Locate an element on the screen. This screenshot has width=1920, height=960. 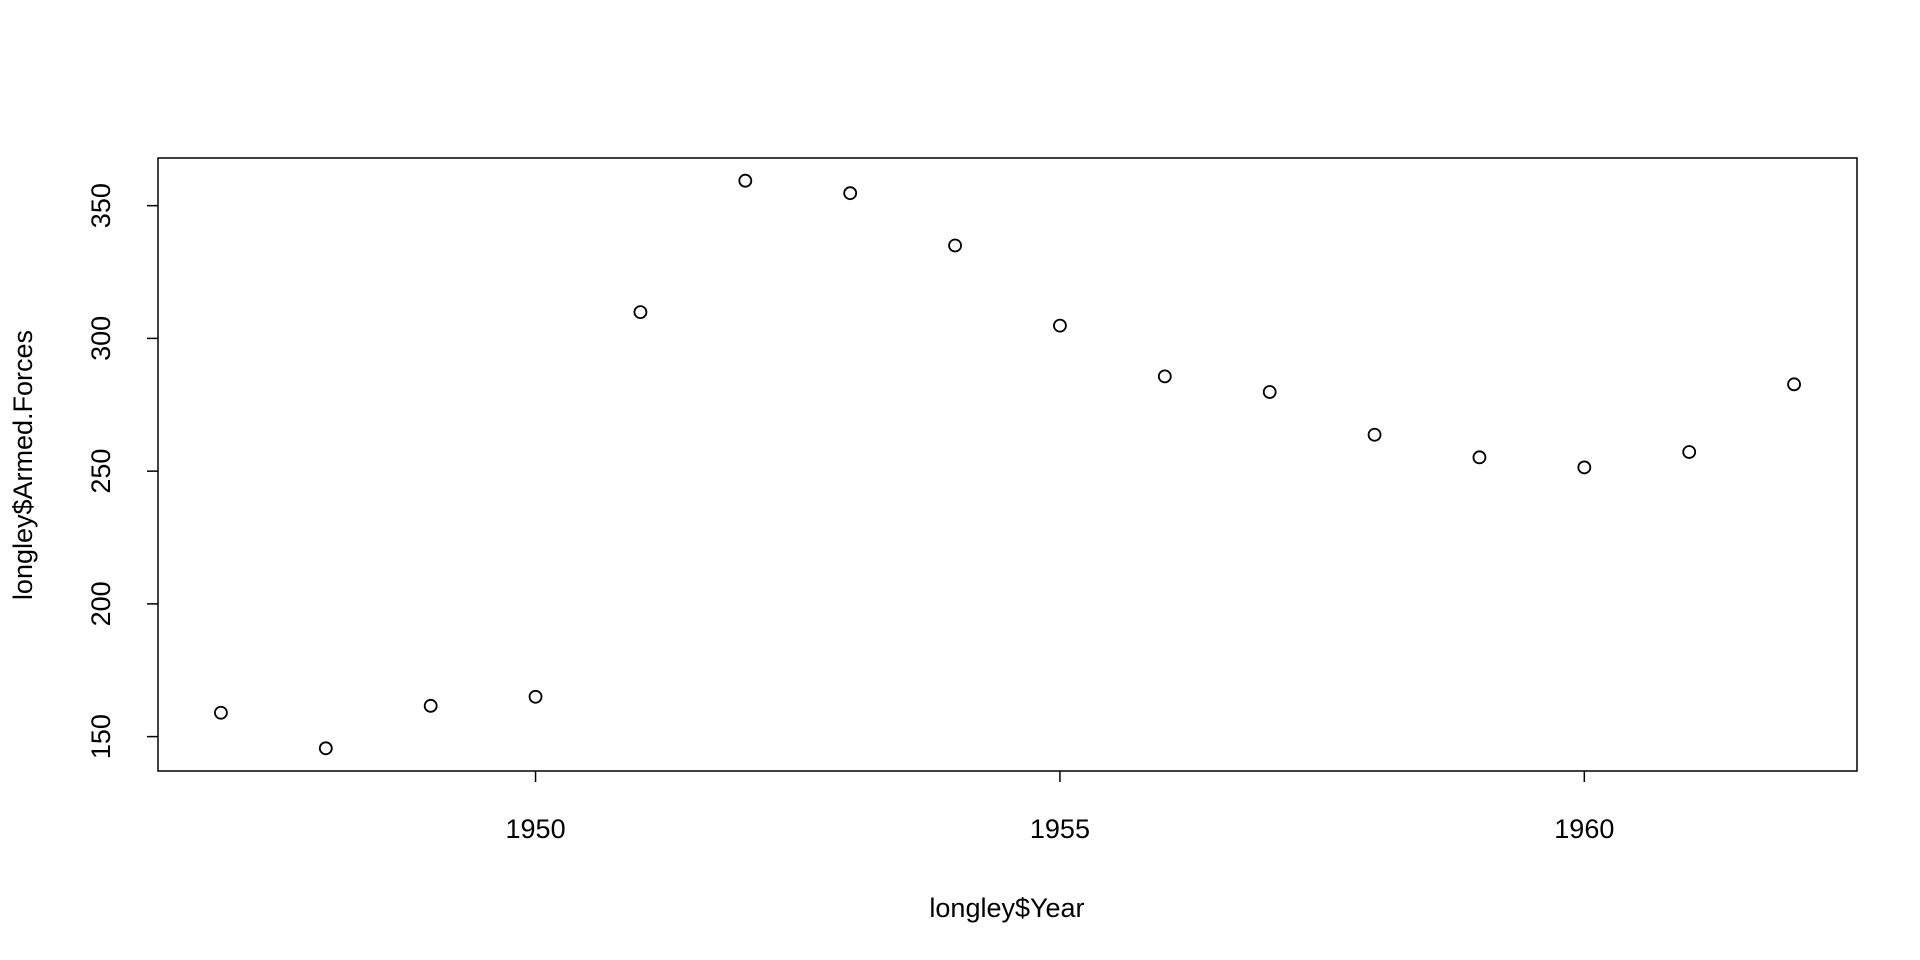
y-tick-label: 250 is located at coordinates (101, 471).